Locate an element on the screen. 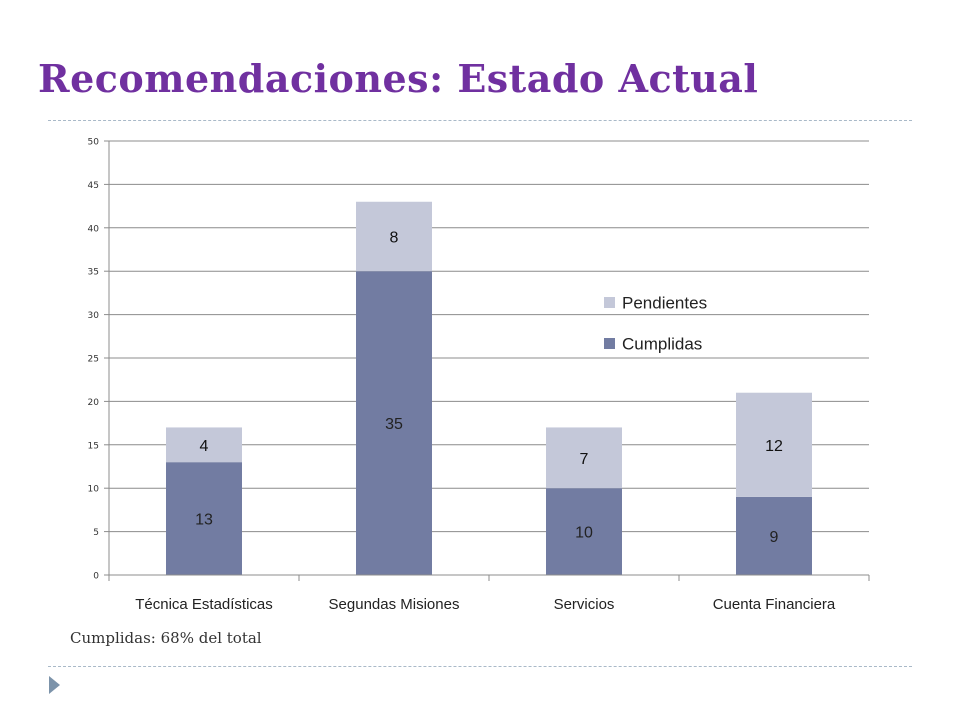 The width and height of the screenshot is (960, 720). data-label: 13 is located at coordinates (204, 520).